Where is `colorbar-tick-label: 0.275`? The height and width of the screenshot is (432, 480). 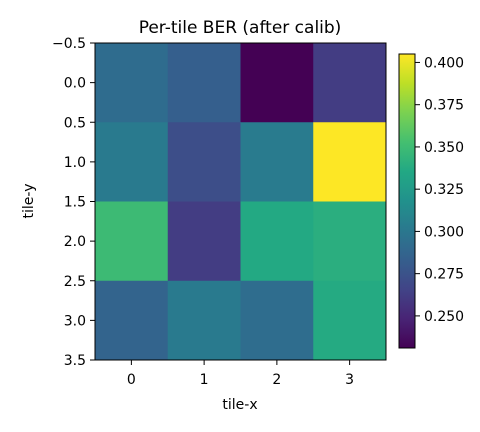
colorbar-tick-label: 0.275 is located at coordinates (444, 275).